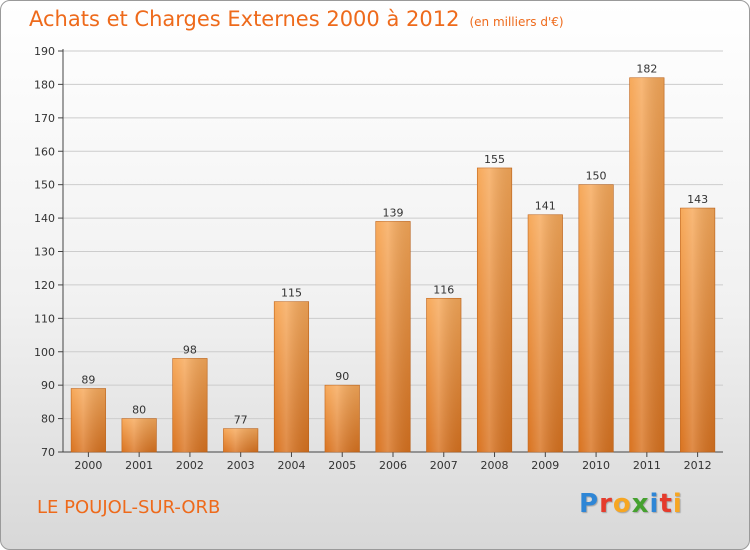 The width and height of the screenshot is (750, 550). Describe the element at coordinates (698, 465) in the screenshot. I see `x-tick-label: 2012` at that location.